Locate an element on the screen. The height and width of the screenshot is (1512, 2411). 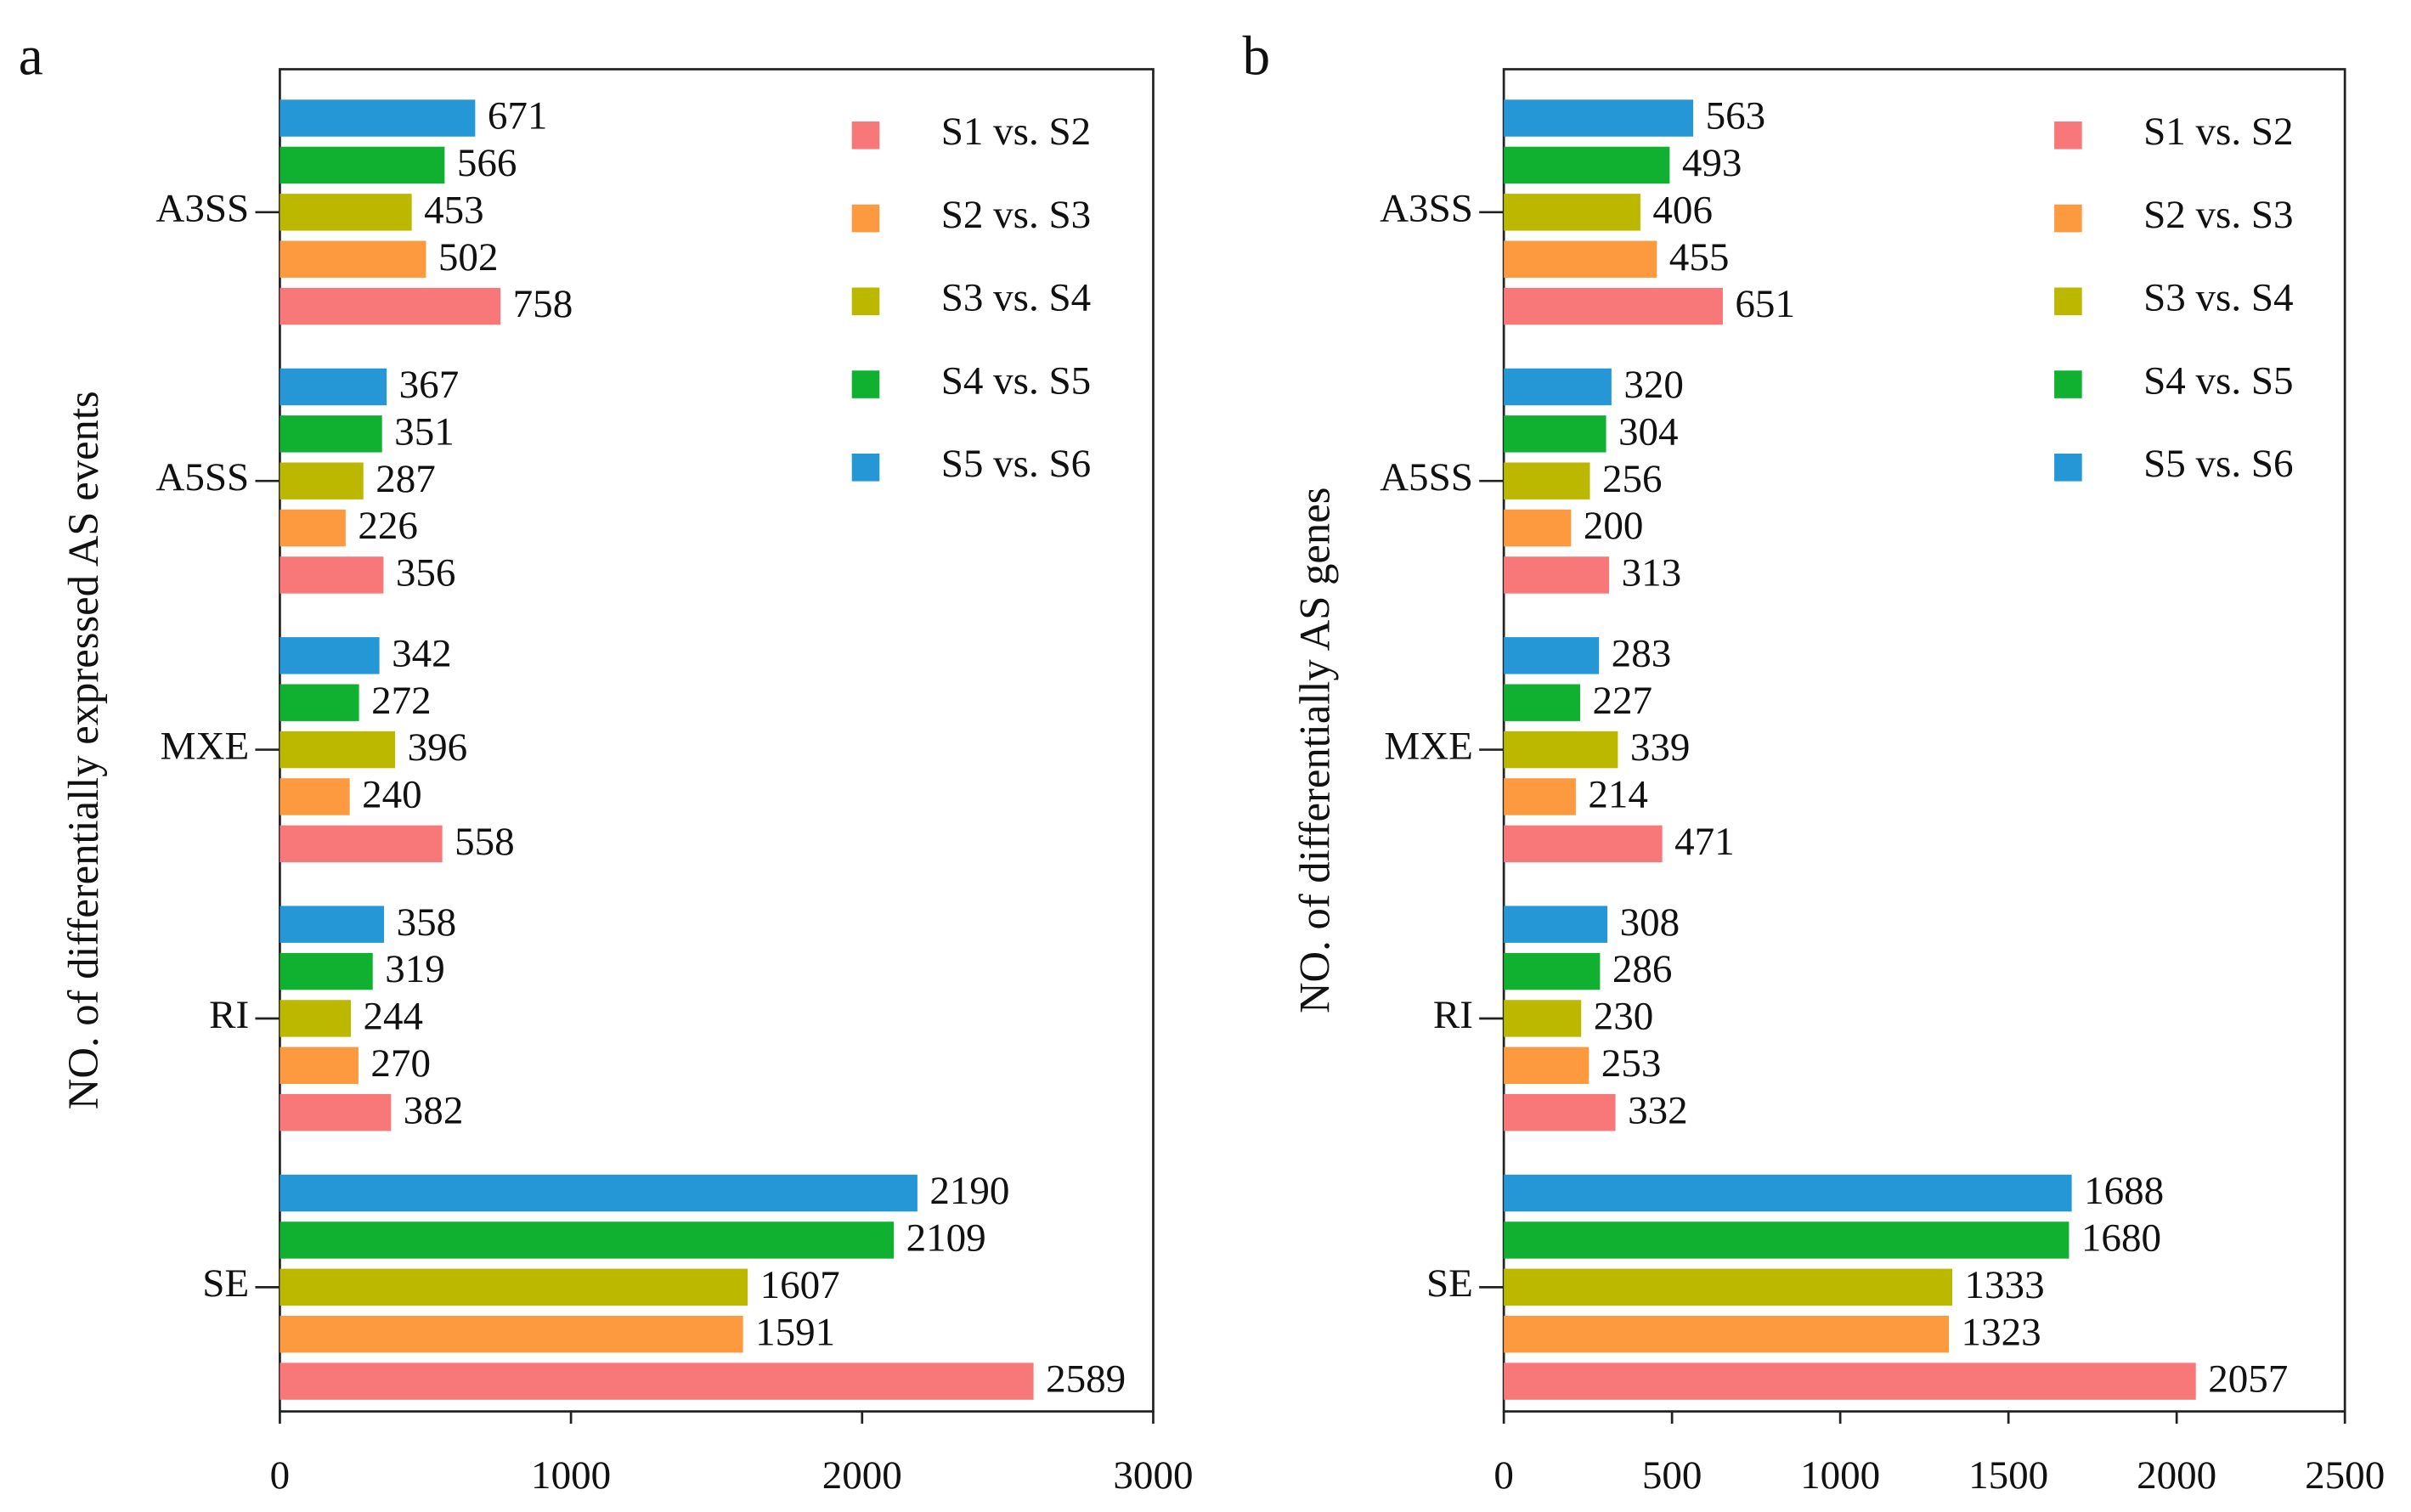
value-label: 304 is located at coordinates (1648, 431).